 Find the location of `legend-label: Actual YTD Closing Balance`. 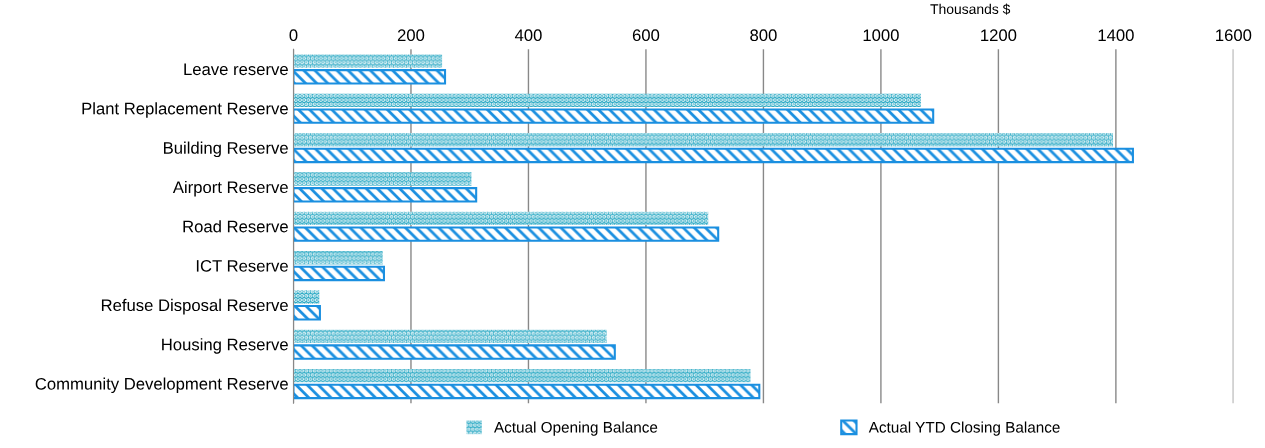

legend-label: Actual YTD Closing Balance is located at coordinates (964, 428).